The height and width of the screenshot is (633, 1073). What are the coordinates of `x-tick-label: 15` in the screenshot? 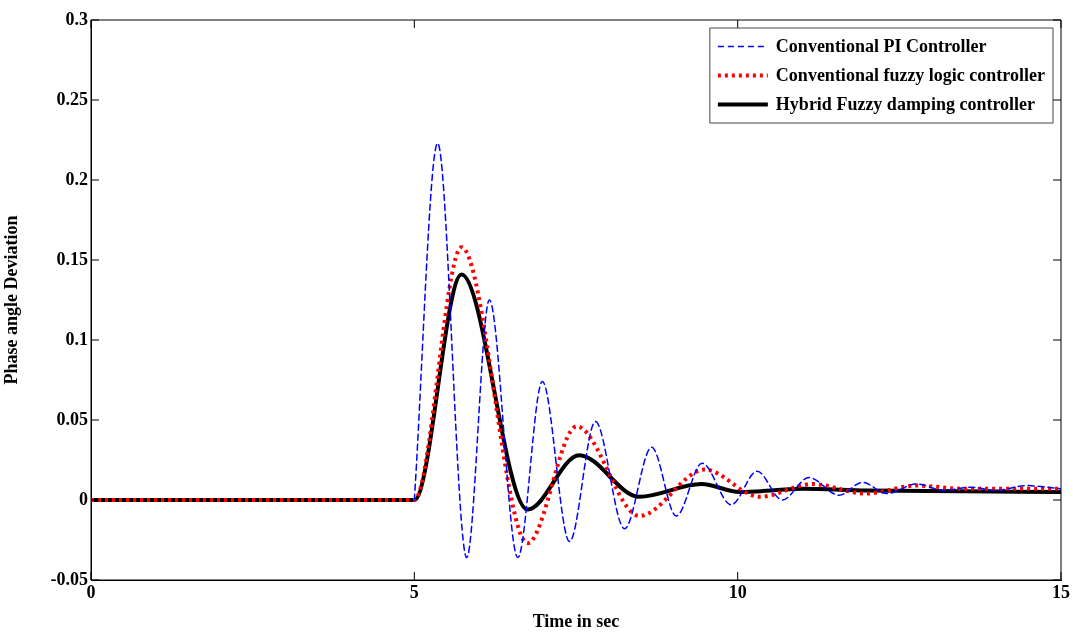 It's located at (1061, 592).